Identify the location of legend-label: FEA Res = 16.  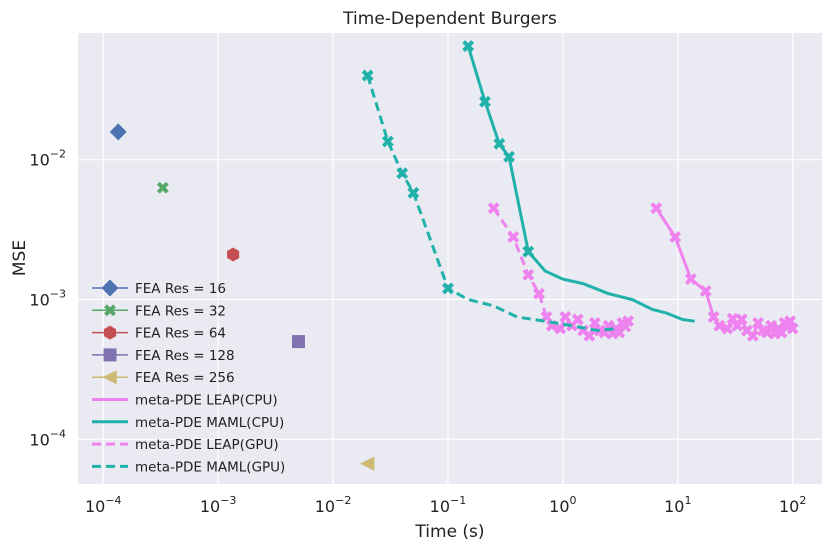
(180, 289).